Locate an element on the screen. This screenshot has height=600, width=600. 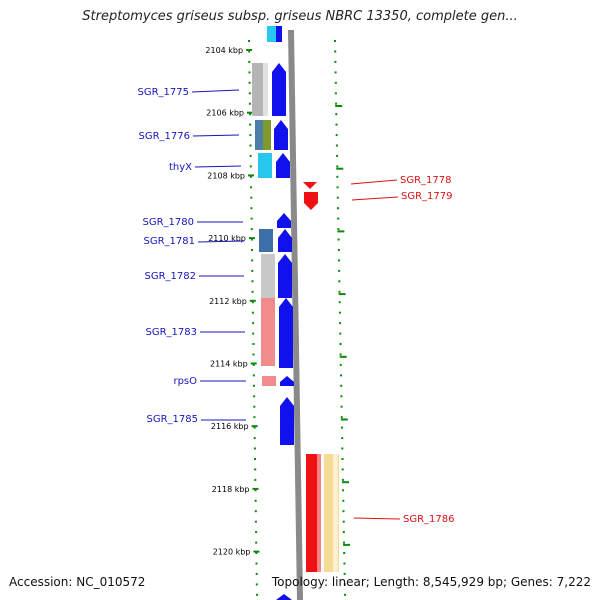
gene-arrow-sgr1782 is located at coordinates (285, 276).